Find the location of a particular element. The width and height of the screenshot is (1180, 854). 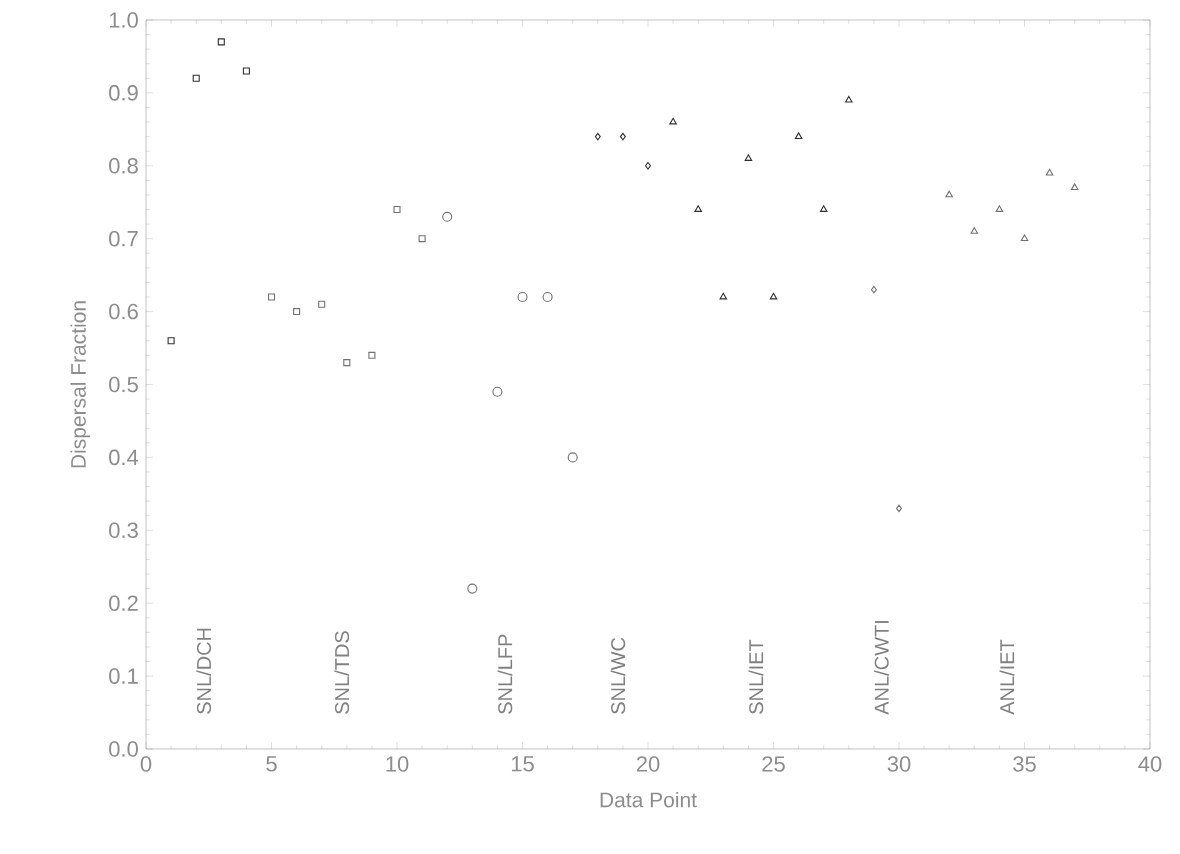

annotation: SNL/LFP is located at coordinates (505, 674).